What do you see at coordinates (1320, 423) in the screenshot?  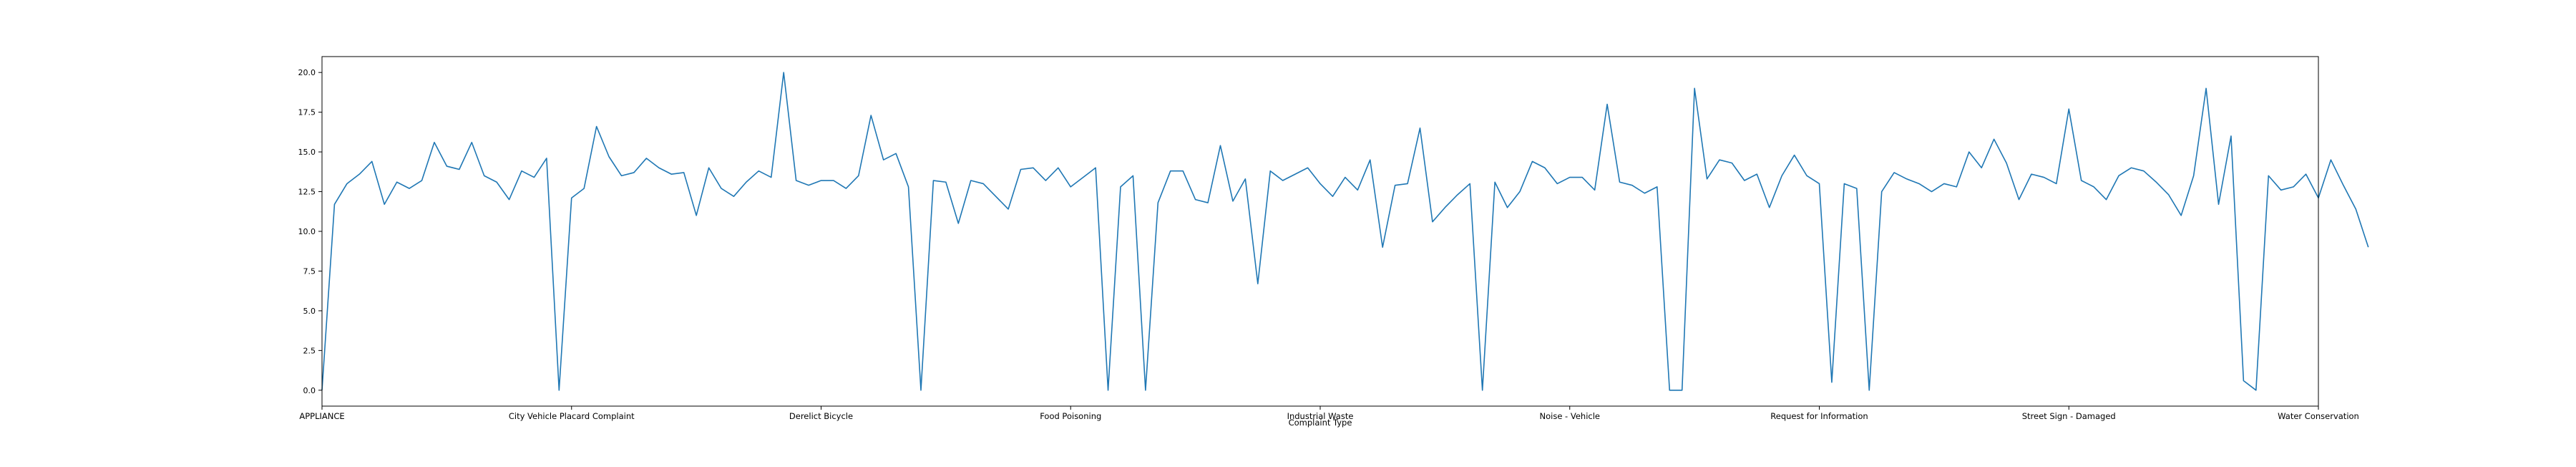 I see `x-axis-label: Complaint Type` at bounding box center [1320, 423].